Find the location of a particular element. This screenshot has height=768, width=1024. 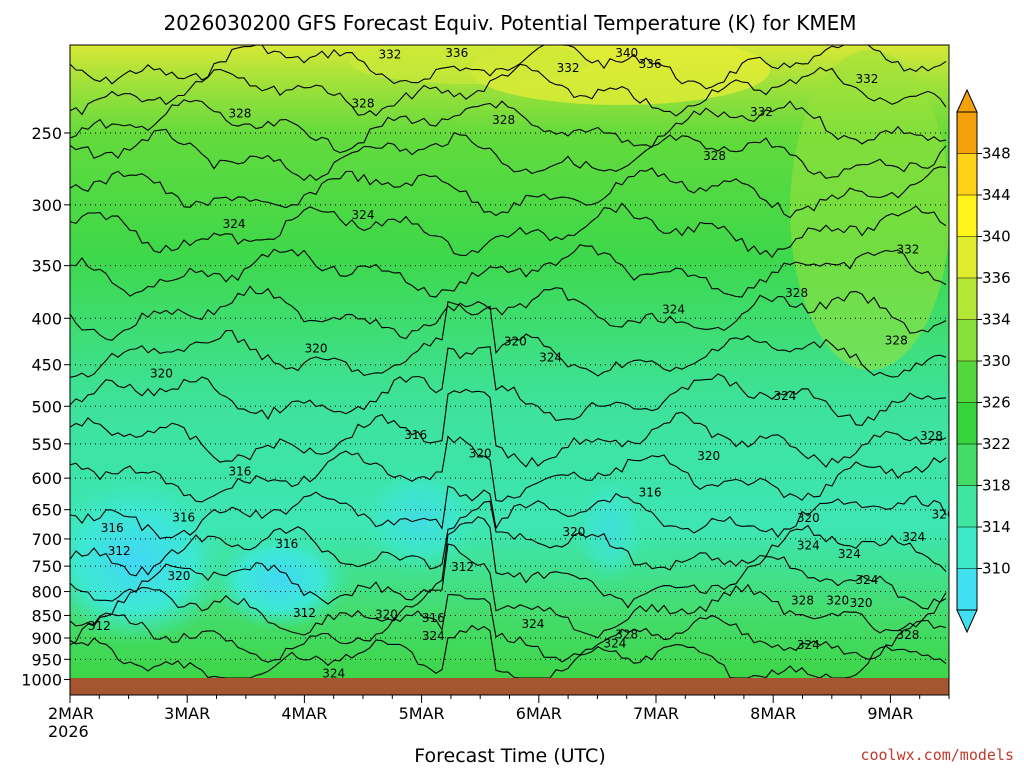

contour-label: 336 is located at coordinates (650, 64).